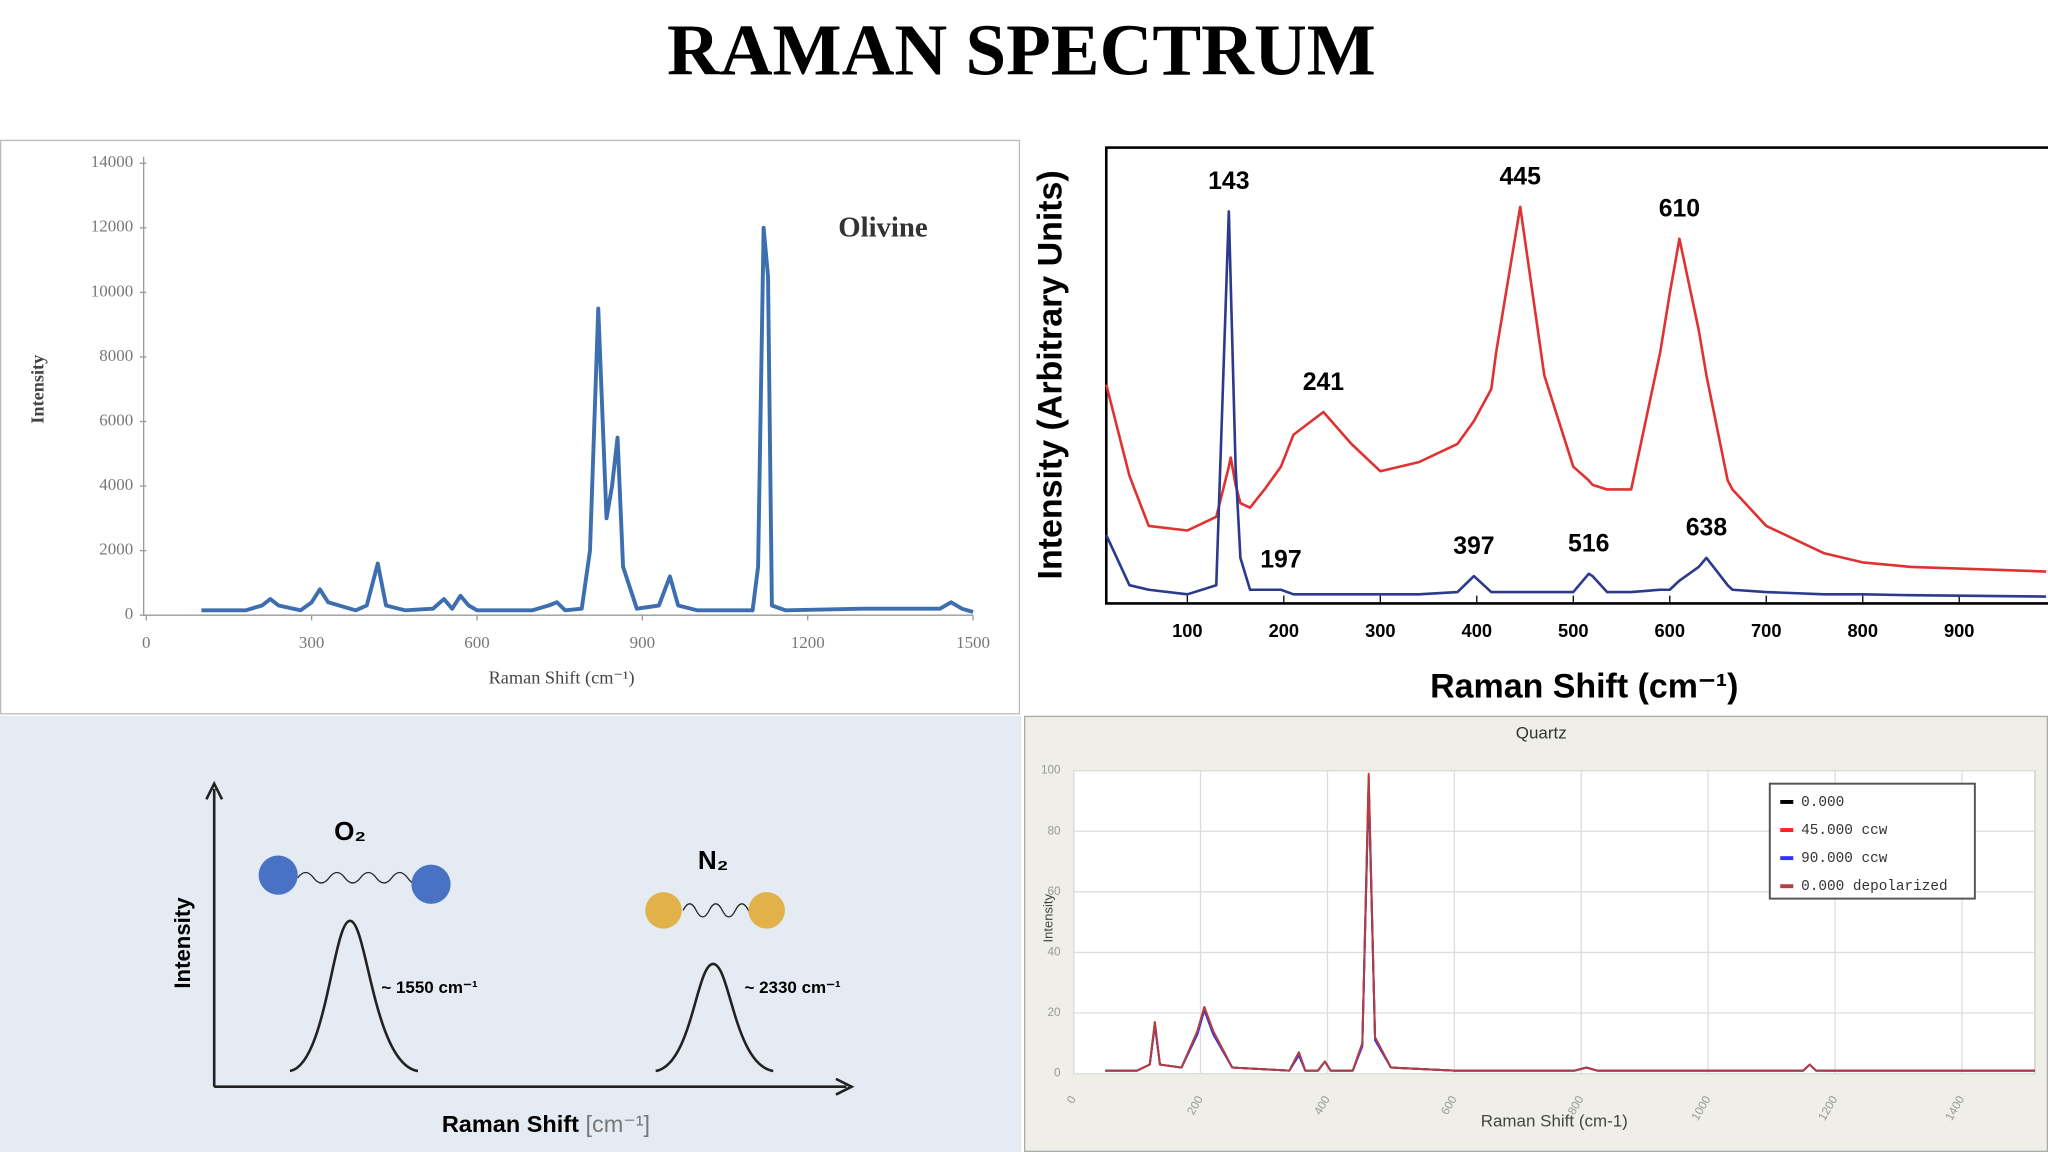 Image resolution: width=2048 pixels, height=1152 pixels. Describe the element at coordinates (1679, 209) in the screenshot. I see `peak-label: 610` at that location.